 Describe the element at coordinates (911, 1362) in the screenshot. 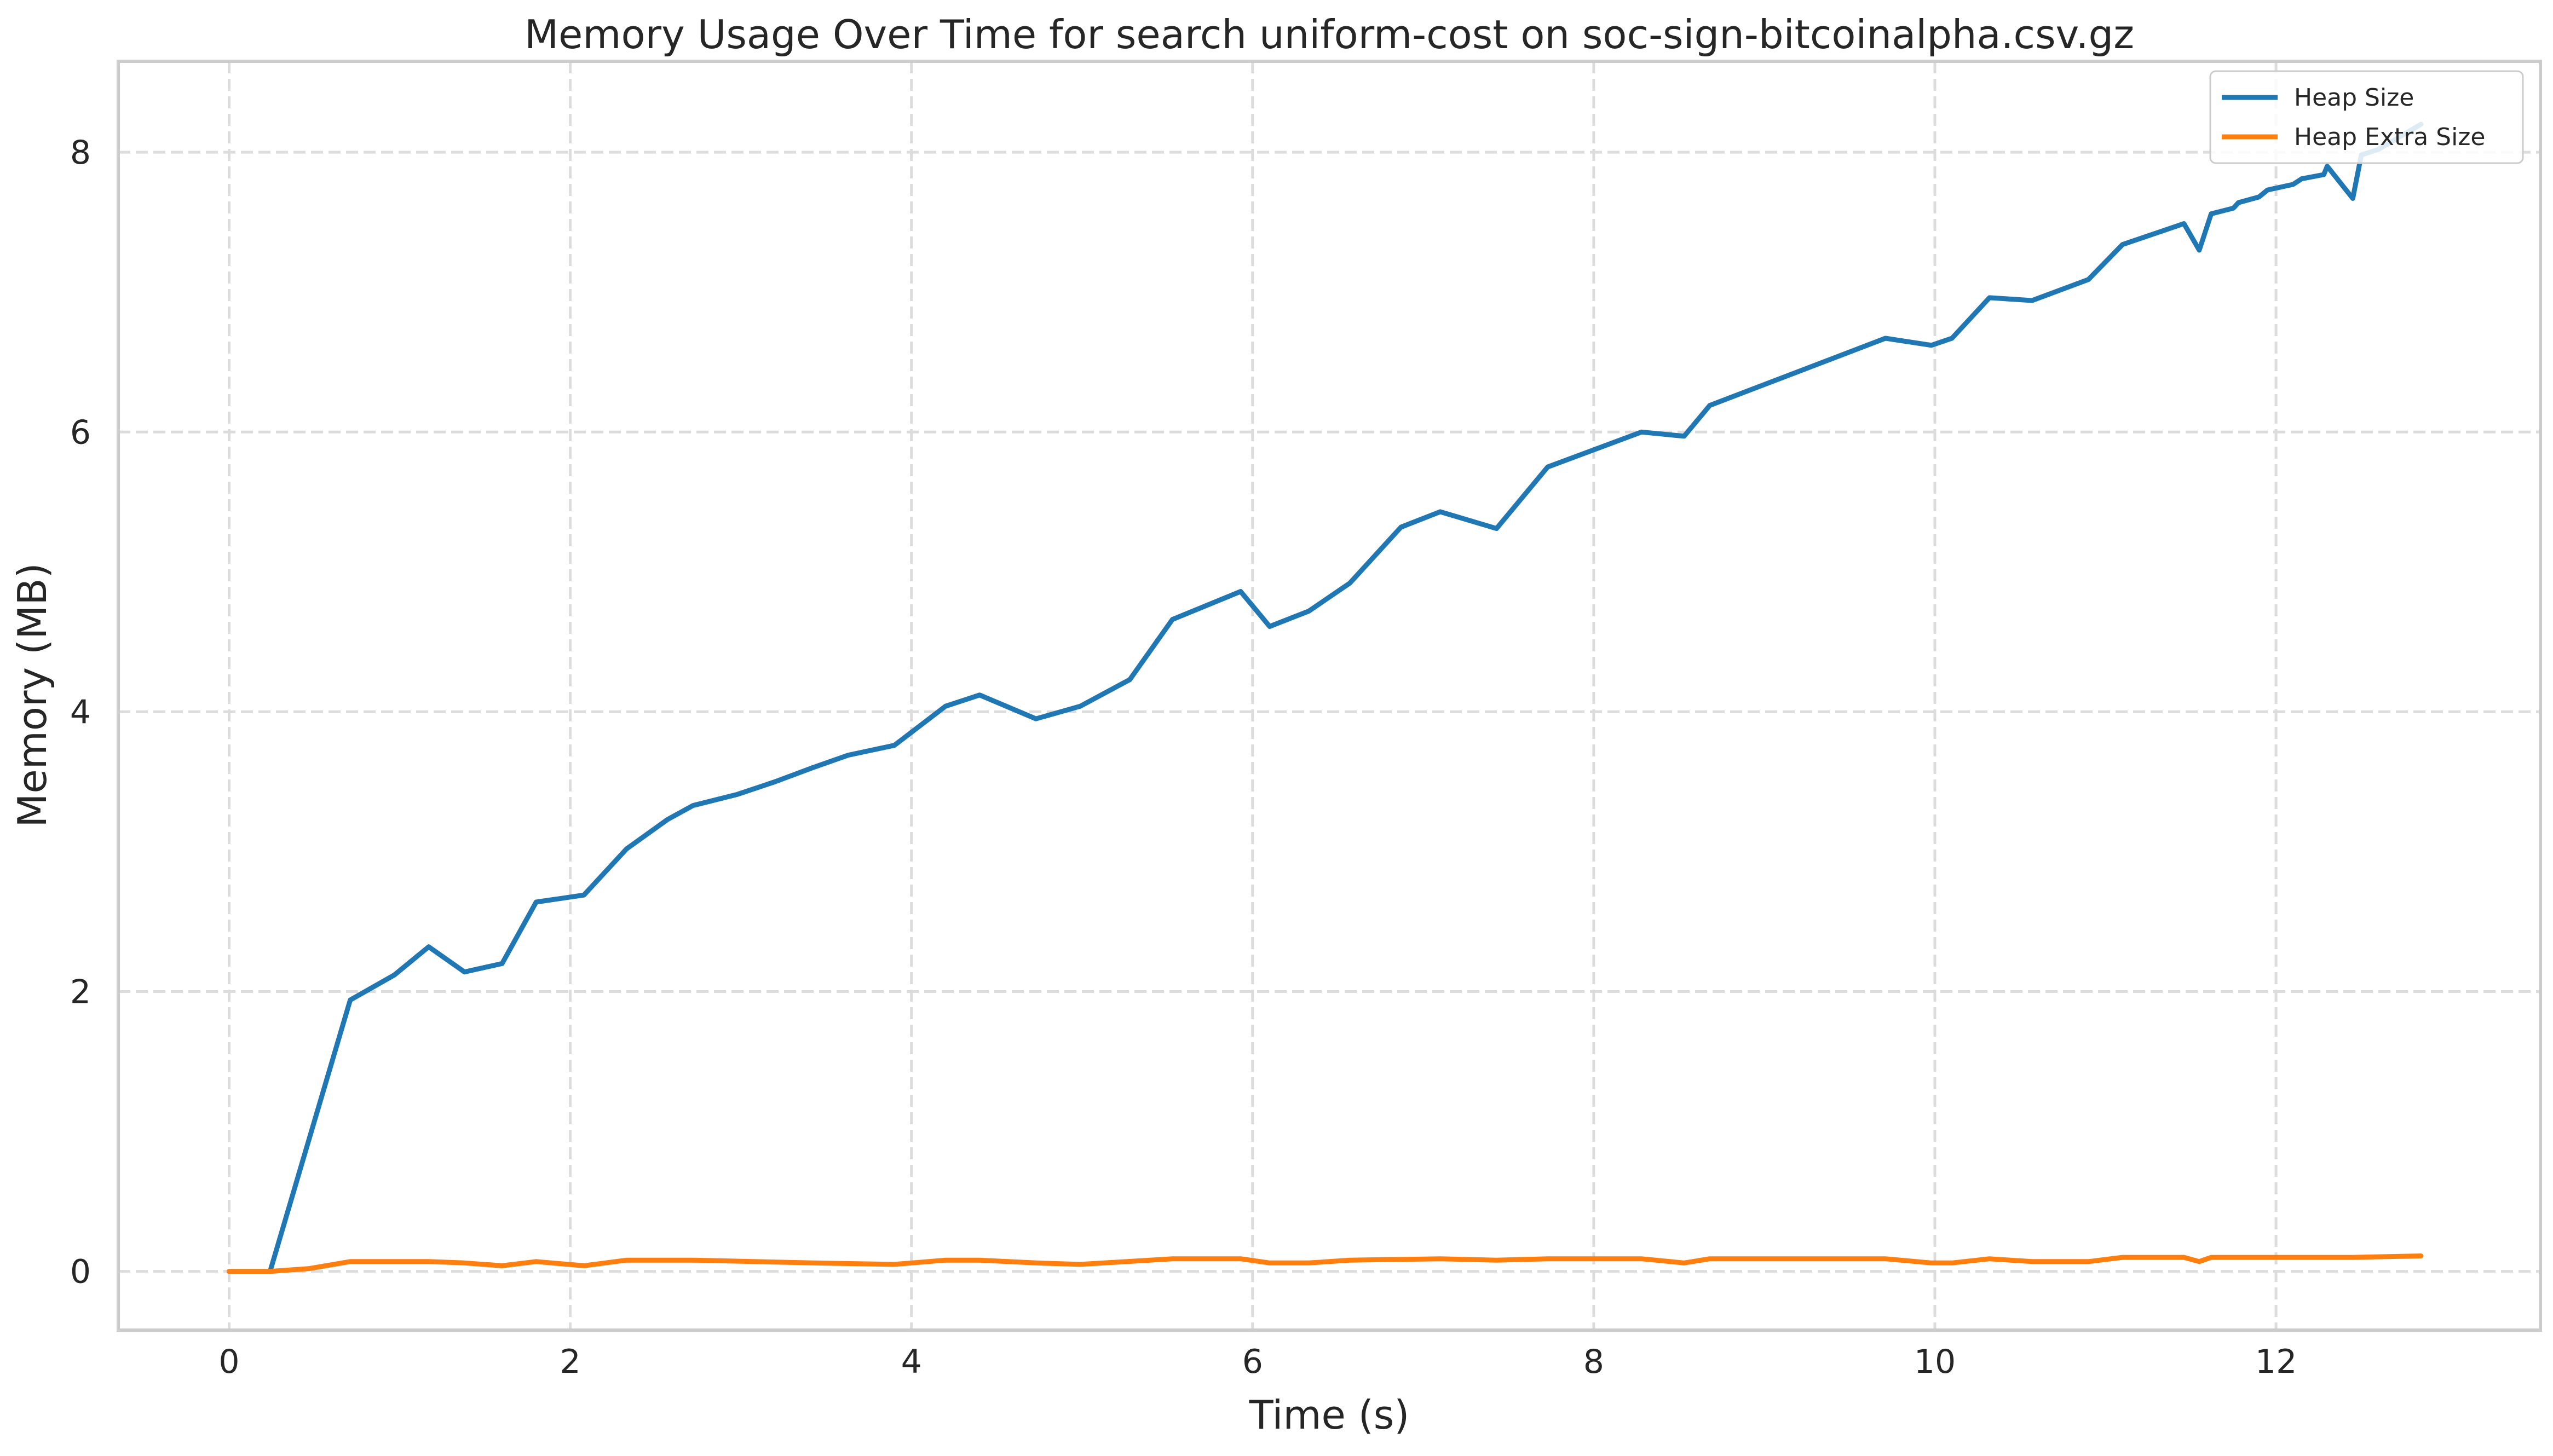

I see `x-tick-label: 4` at that location.